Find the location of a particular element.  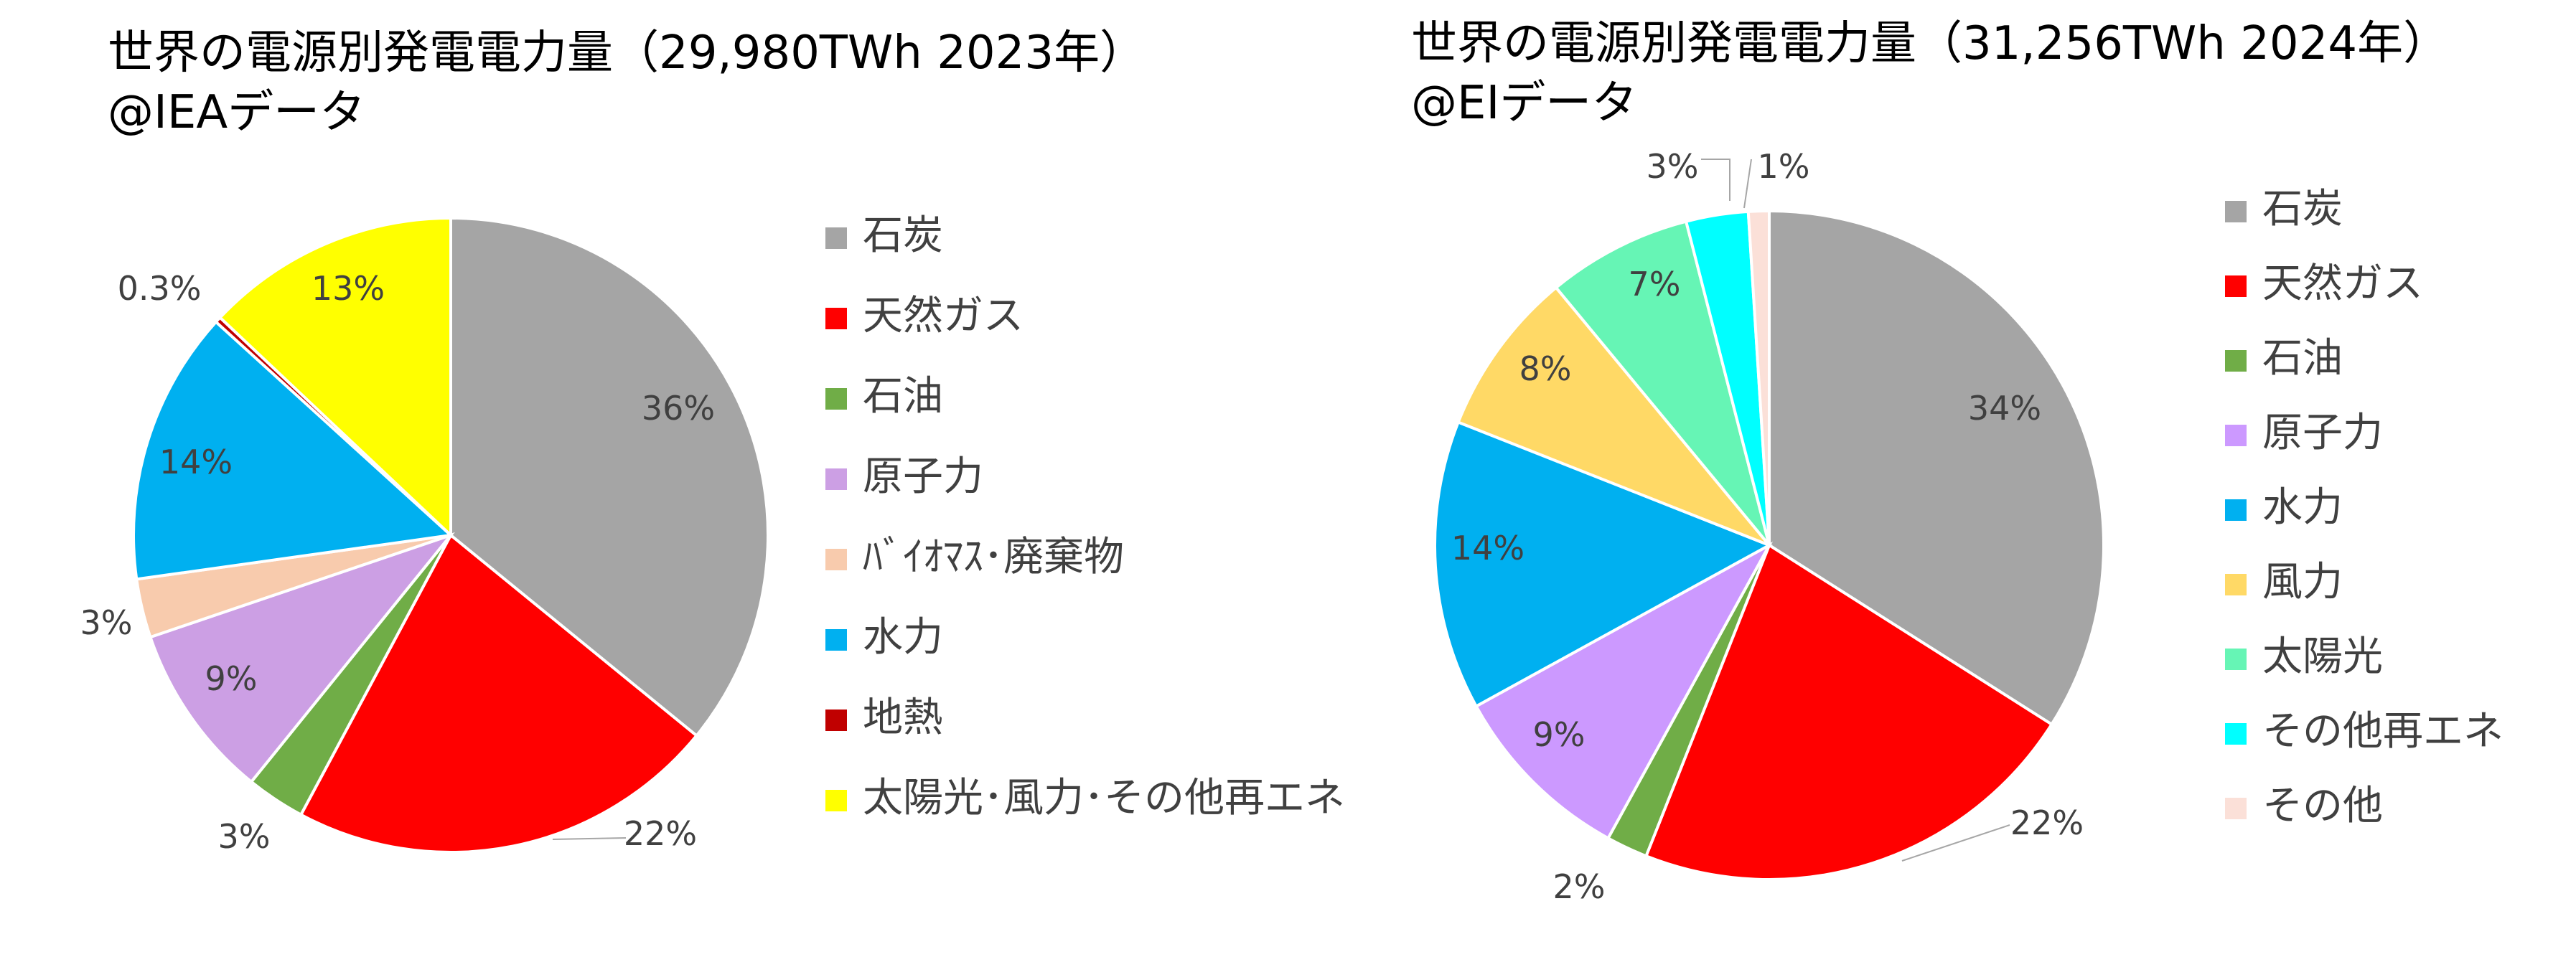

chart2-legend-label-5: 風力 is located at coordinates (2303, 582).